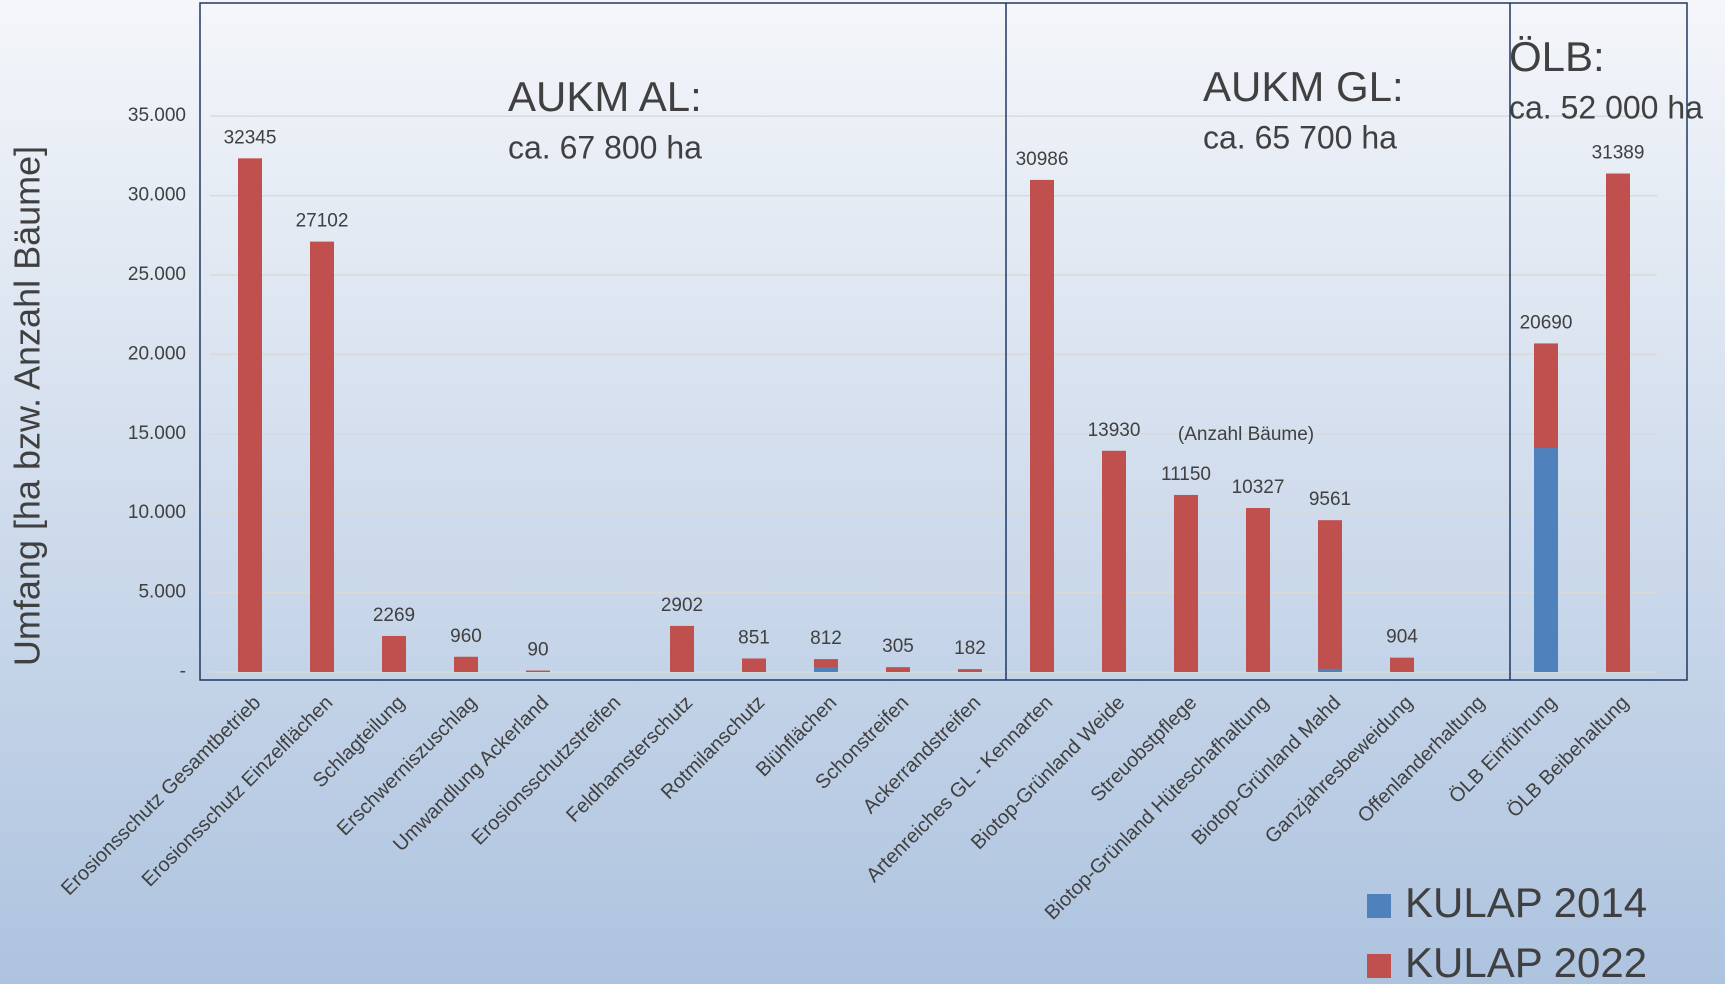 The width and height of the screenshot is (1725, 984). I want to click on data-label: 20690, so click(1546, 322).